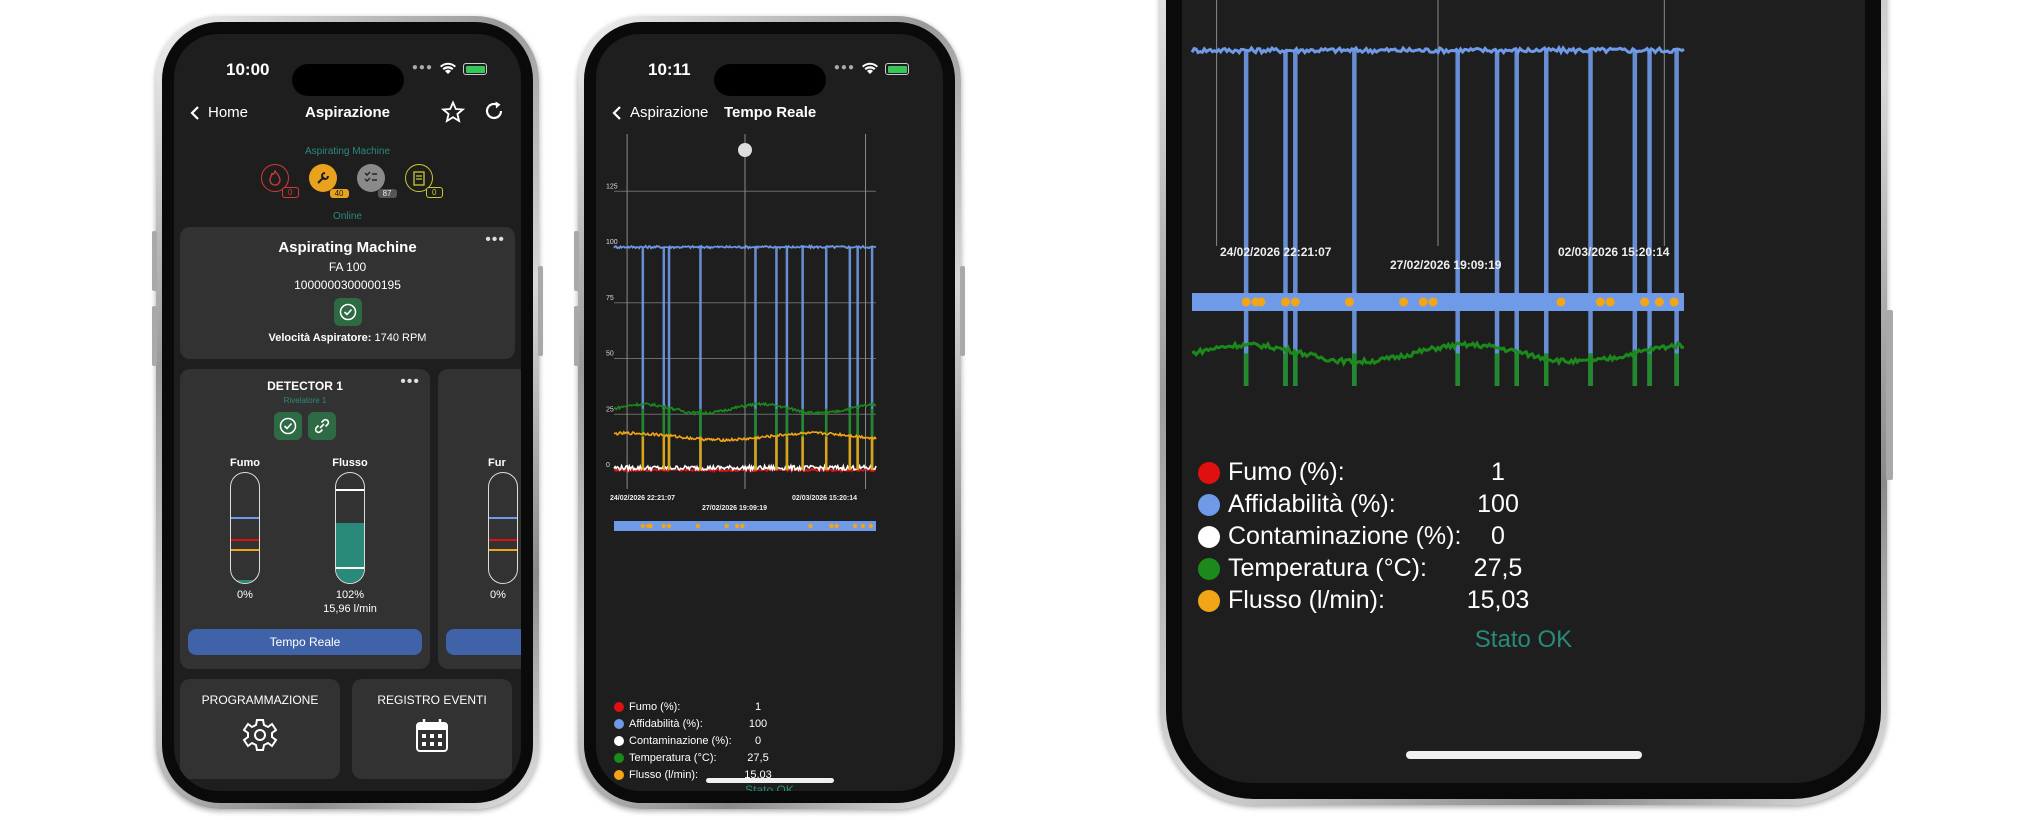 This screenshot has width=2040, height=820. I want to click on legend-value: 1, so click(1498, 472).